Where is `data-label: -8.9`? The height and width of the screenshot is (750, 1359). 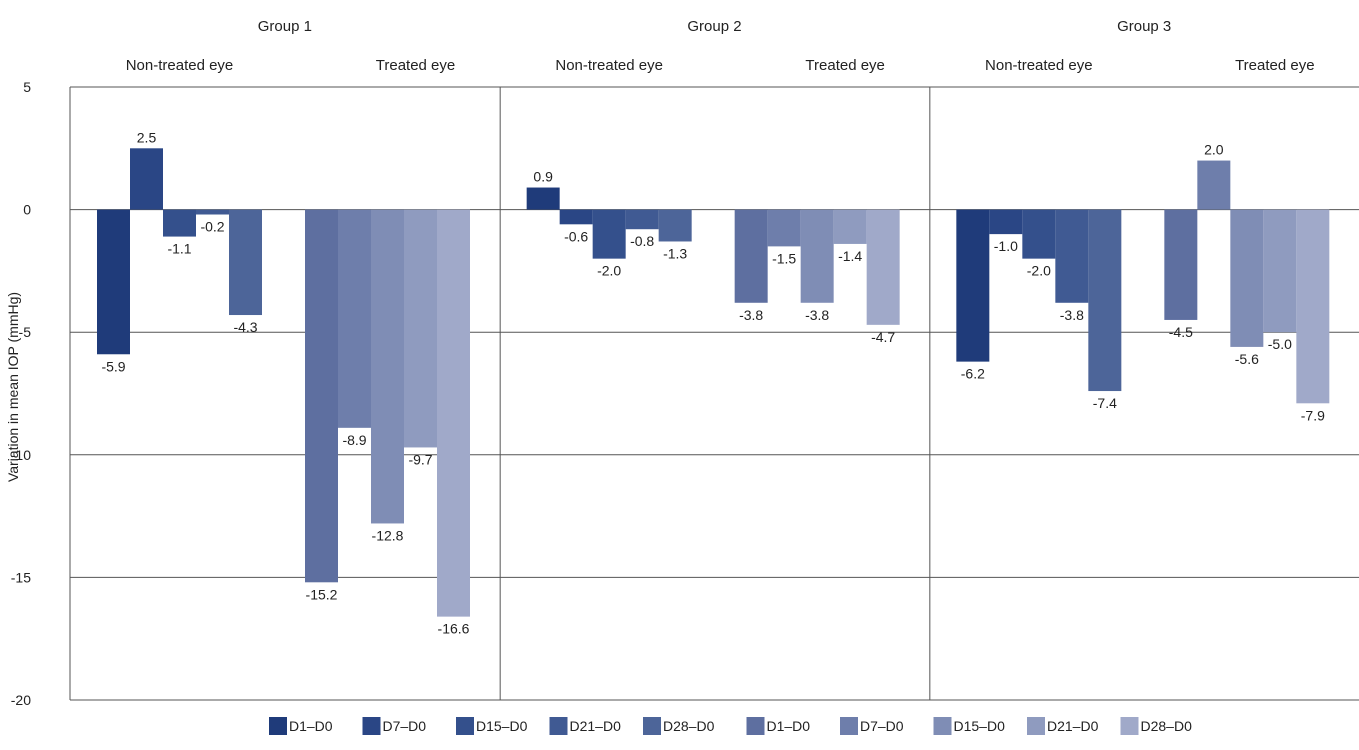
data-label: -8.9 is located at coordinates (354, 440).